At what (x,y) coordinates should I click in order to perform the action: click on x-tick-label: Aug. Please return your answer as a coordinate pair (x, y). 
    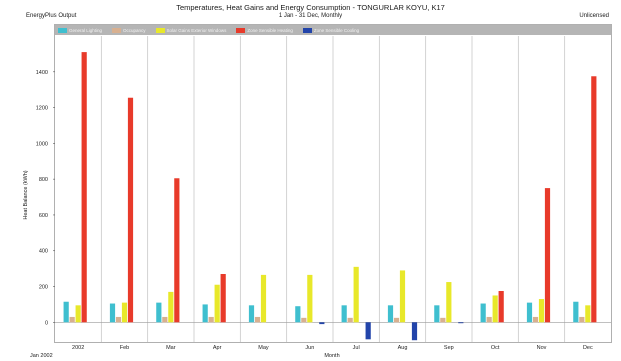
    Looking at the image, I should click on (403, 348).